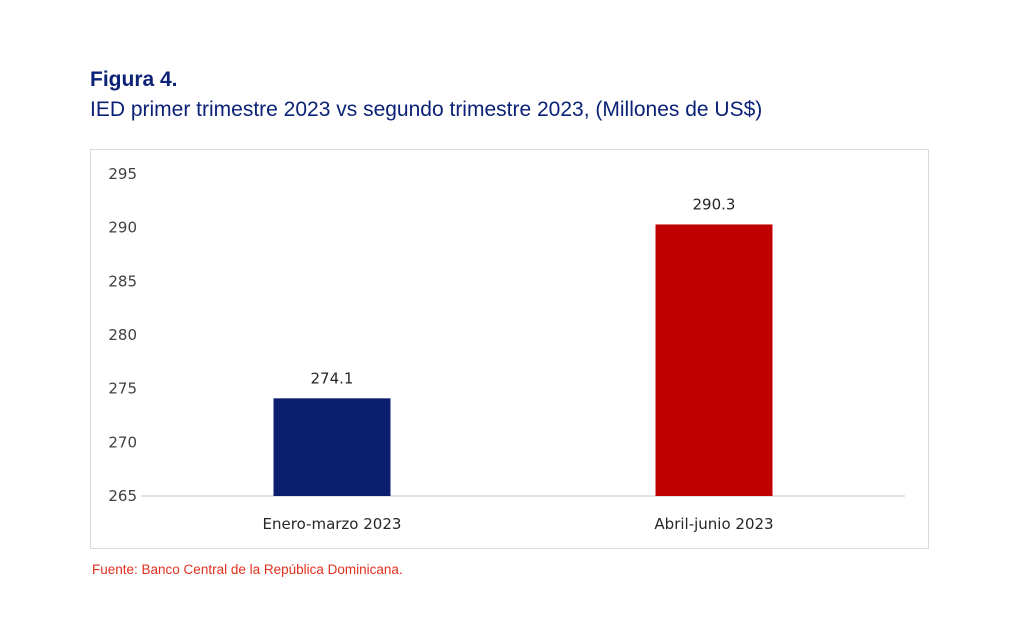 The height and width of the screenshot is (639, 1024). I want to click on y-tick-label: 290, so click(122, 228).